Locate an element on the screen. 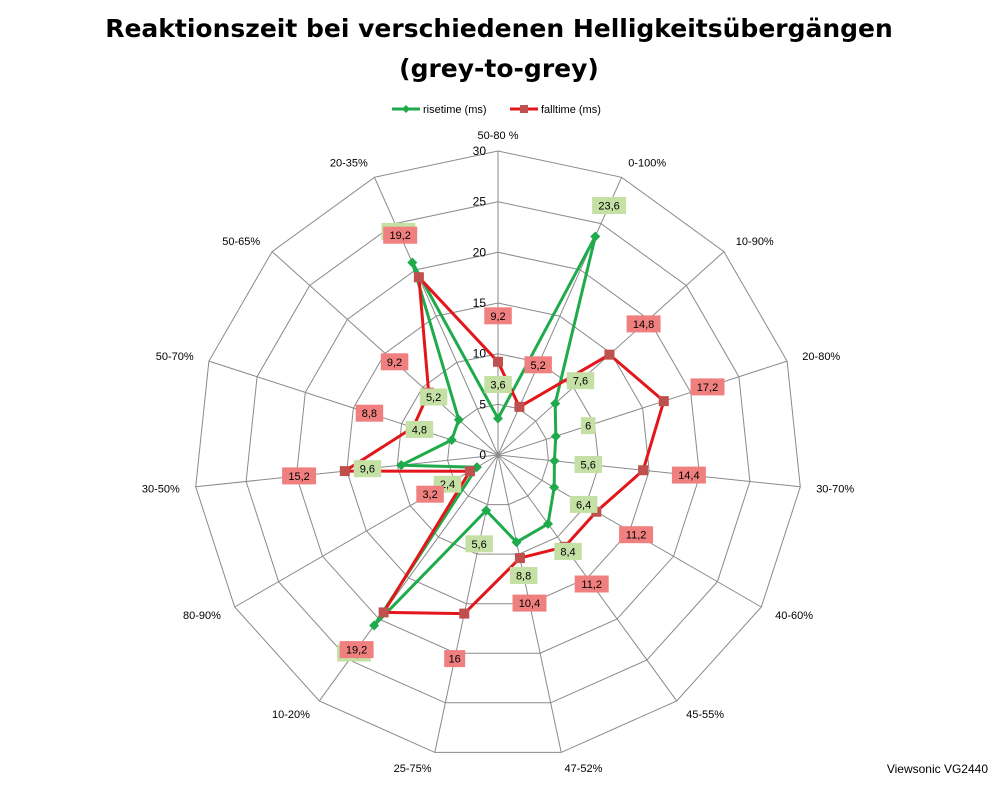 This screenshot has height=786, width=998. risetime-data-label: 9,6 is located at coordinates (367, 470).